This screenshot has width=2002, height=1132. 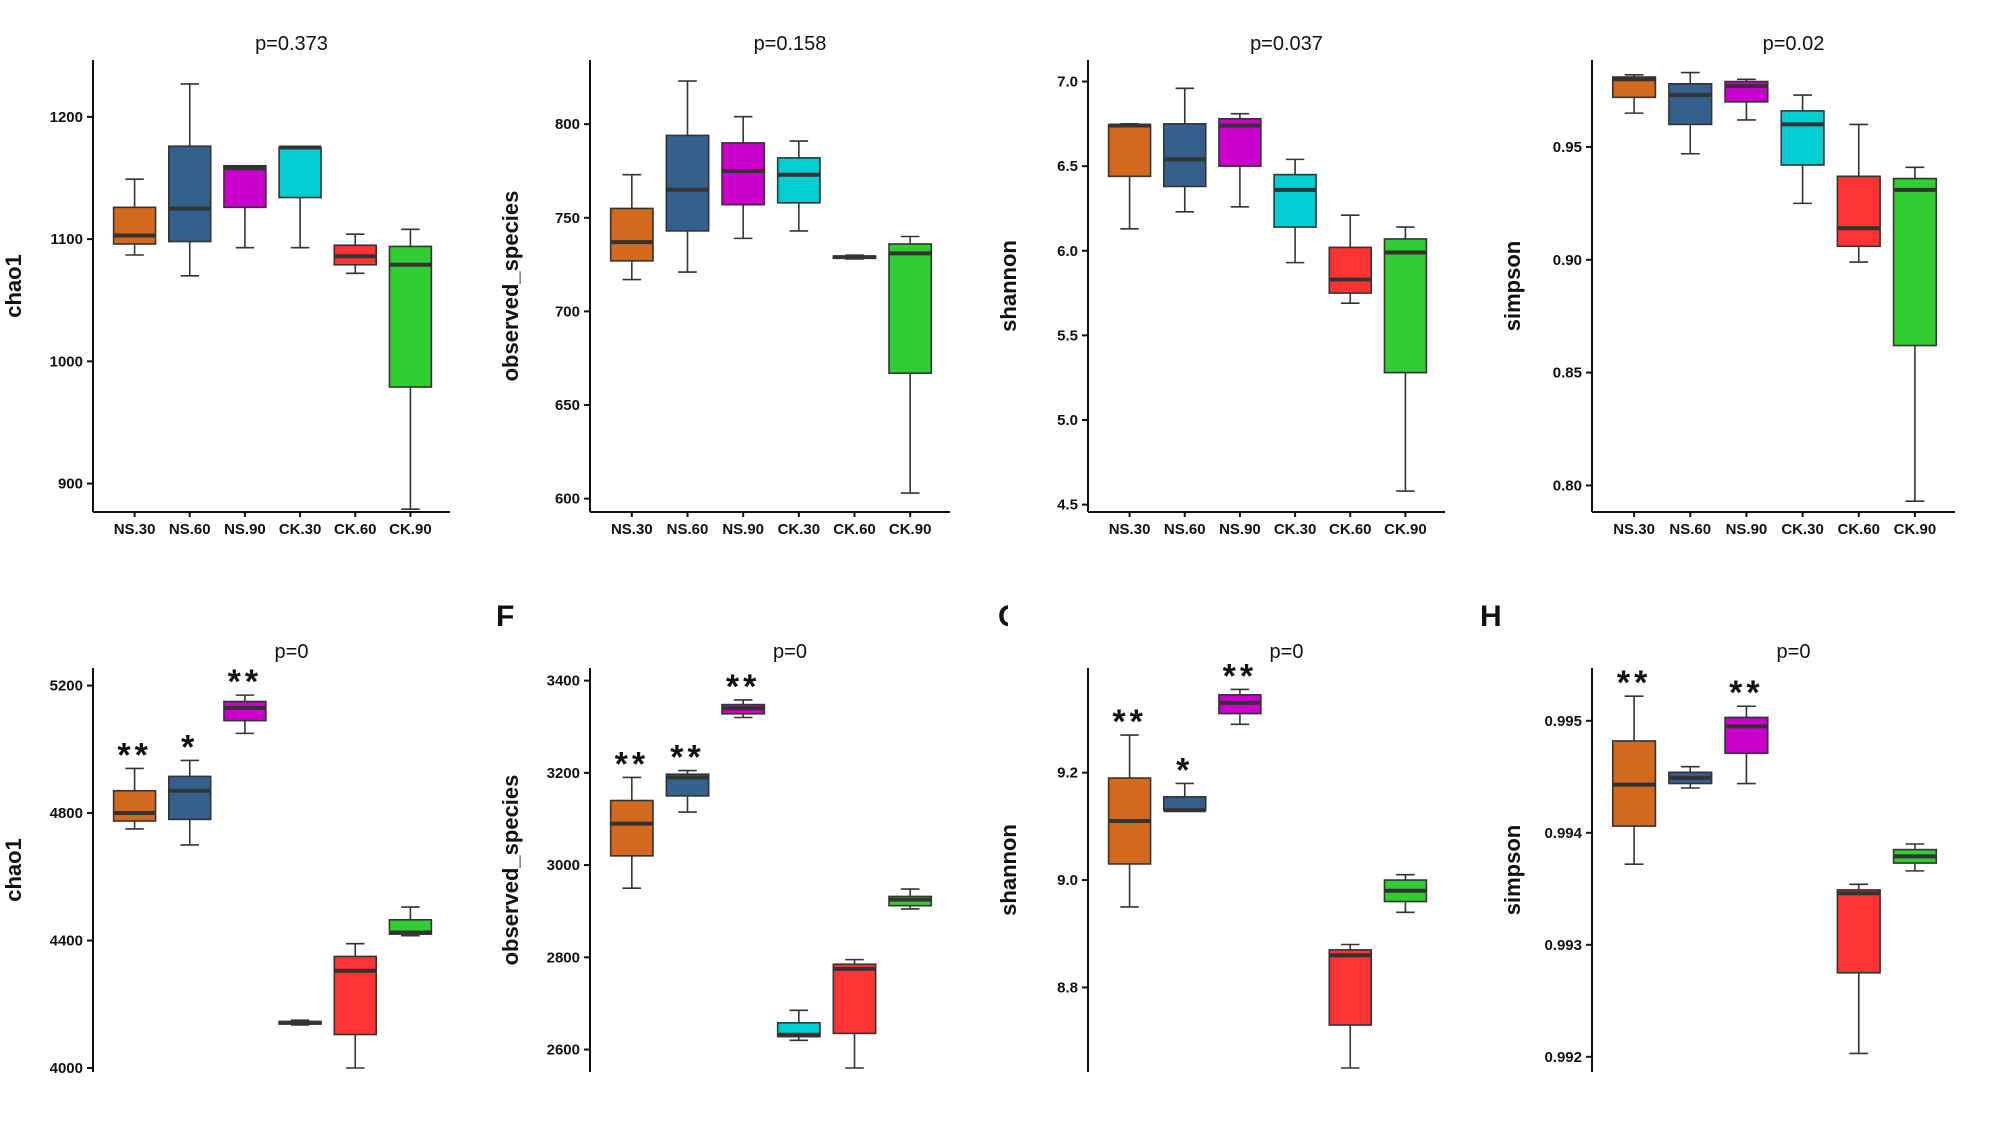 What do you see at coordinates (1563, 721) in the screenshot?
I see `y-tick-label: 0.995` at bounding box center [1563, 721].